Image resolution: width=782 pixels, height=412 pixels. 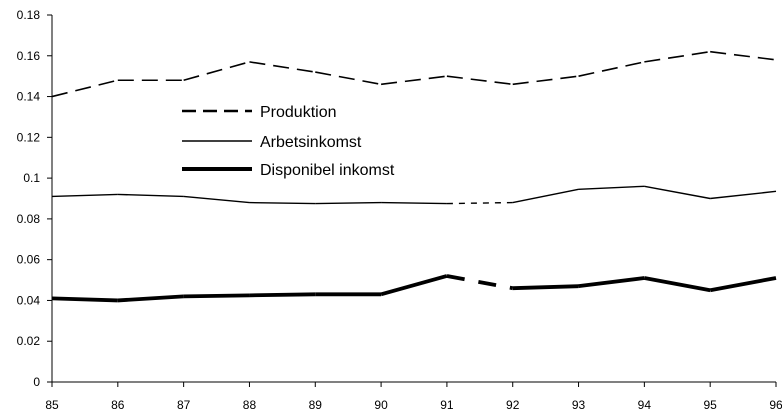 What do you see at coordinates (298, 112) in the screenshot?
I see `legend-label-produktion: Produktion` at bounding box center [298, 112].